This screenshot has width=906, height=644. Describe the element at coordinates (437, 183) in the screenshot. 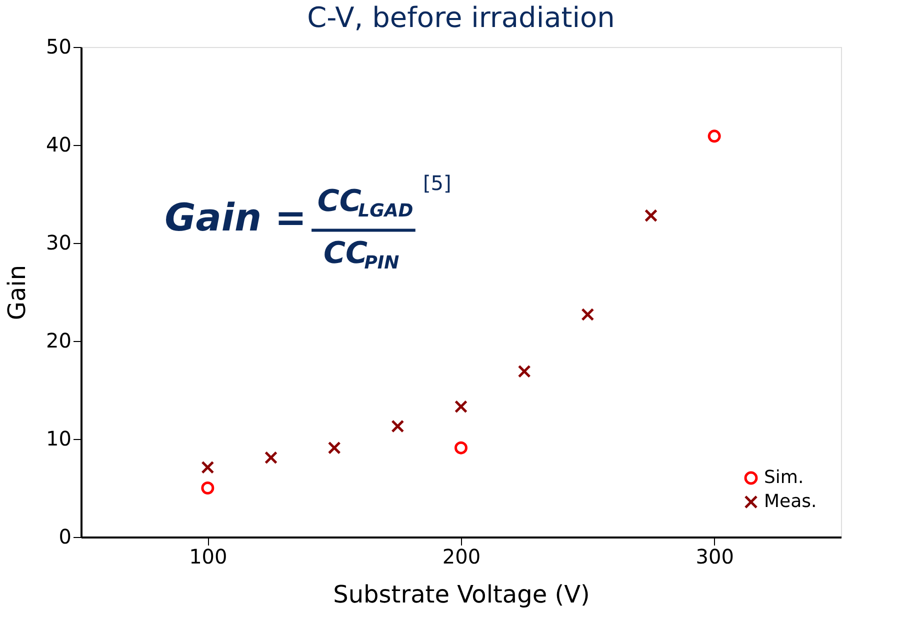

I see `annotation: [5]` at that location.